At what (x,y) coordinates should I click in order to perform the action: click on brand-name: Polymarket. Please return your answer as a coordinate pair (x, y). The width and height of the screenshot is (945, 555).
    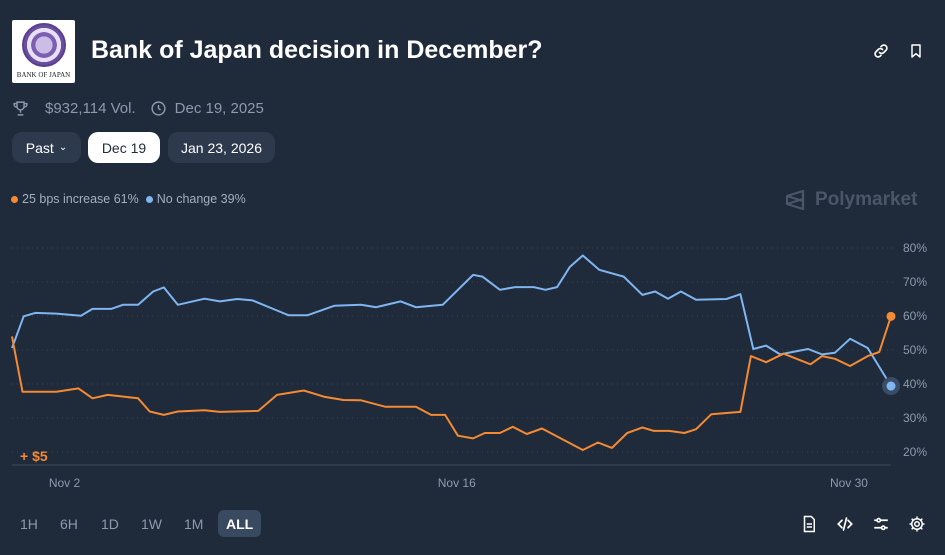
    Looking at the image, I should click on (866, 199).